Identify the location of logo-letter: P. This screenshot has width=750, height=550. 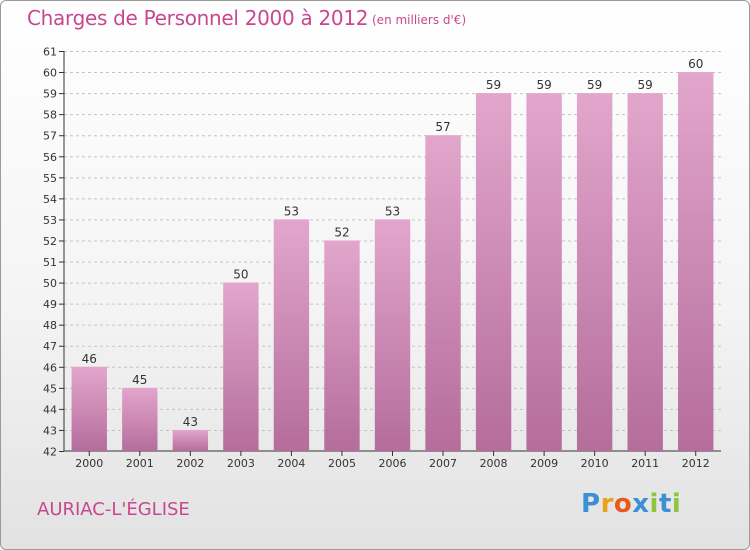
(591, 504).